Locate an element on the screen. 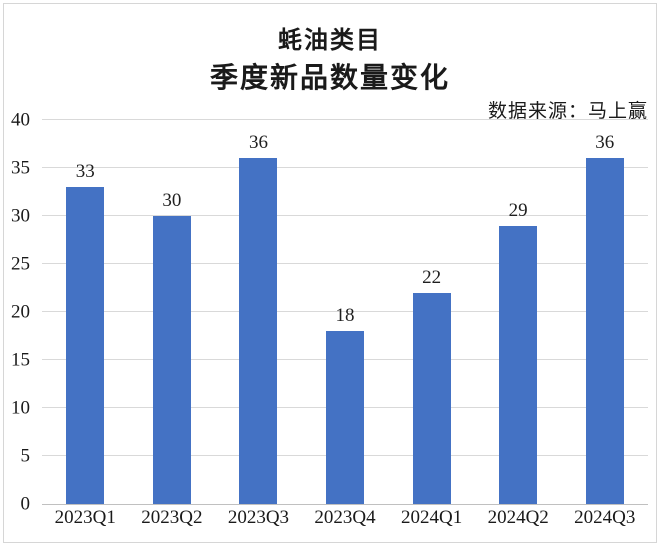 The width and height of the screenshot is (660, 546). bar-column: 18 is located at coordinates (345, 312).